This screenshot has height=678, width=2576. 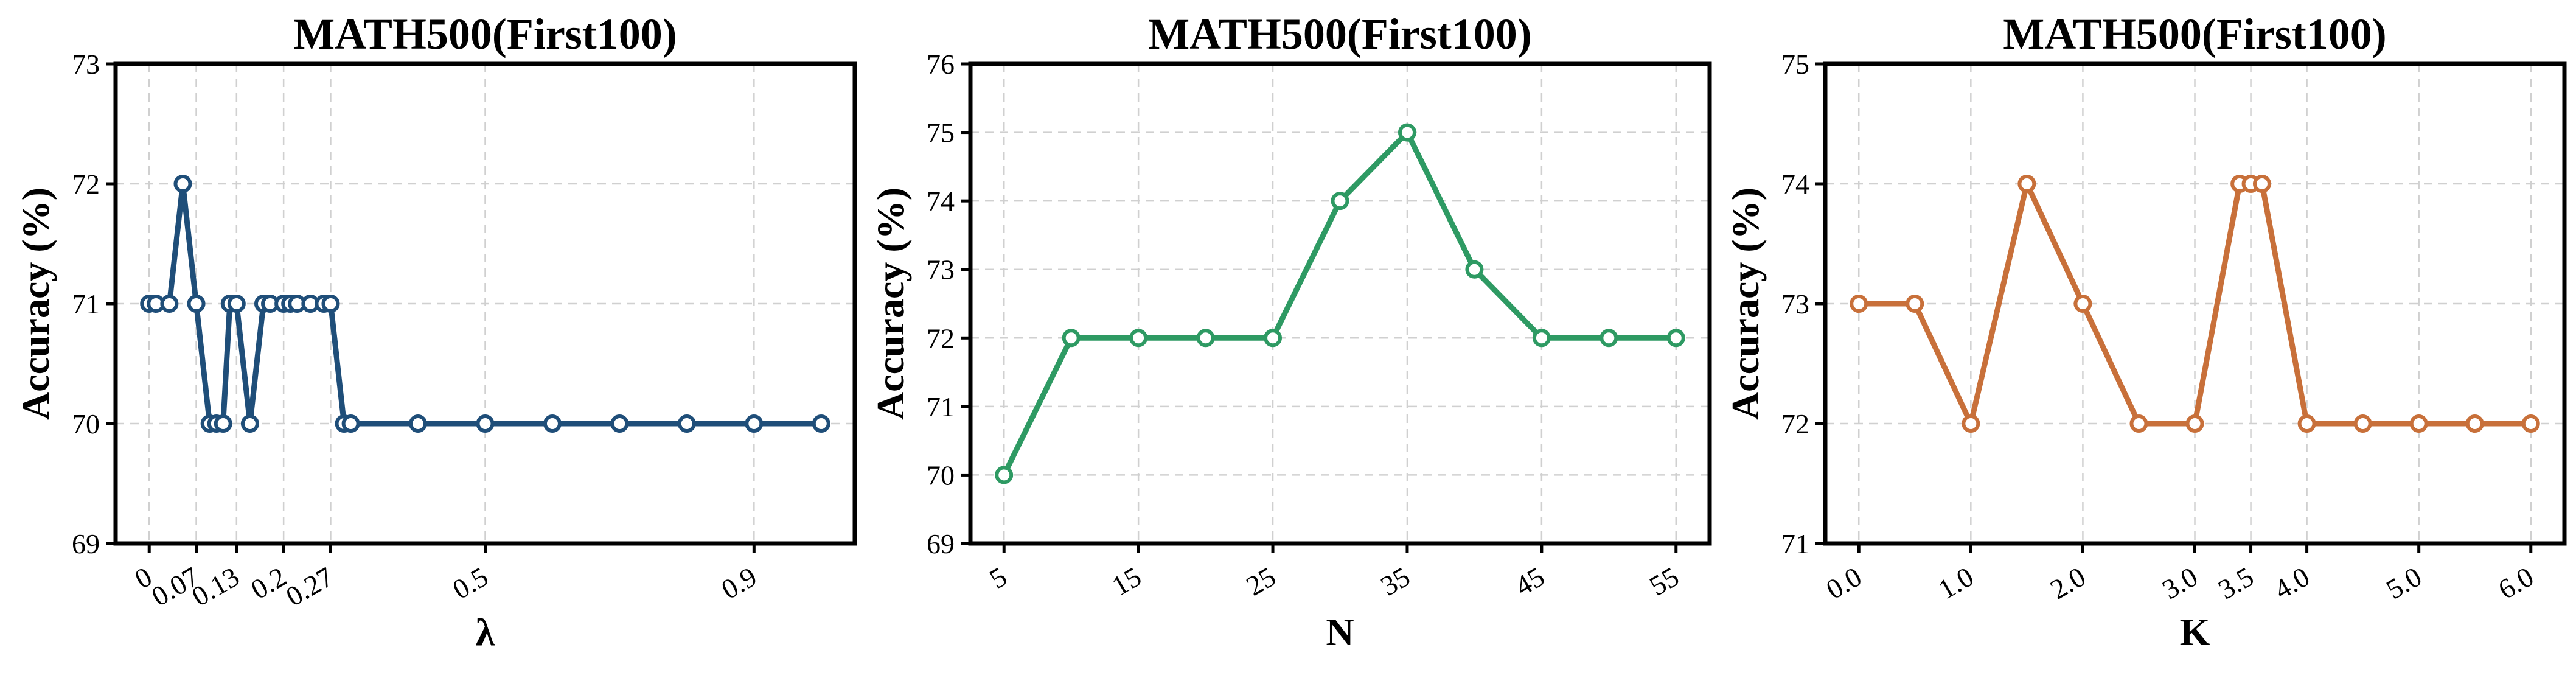 I want to click on x-tick-label: 4.0, so click(x=2291, y=583).